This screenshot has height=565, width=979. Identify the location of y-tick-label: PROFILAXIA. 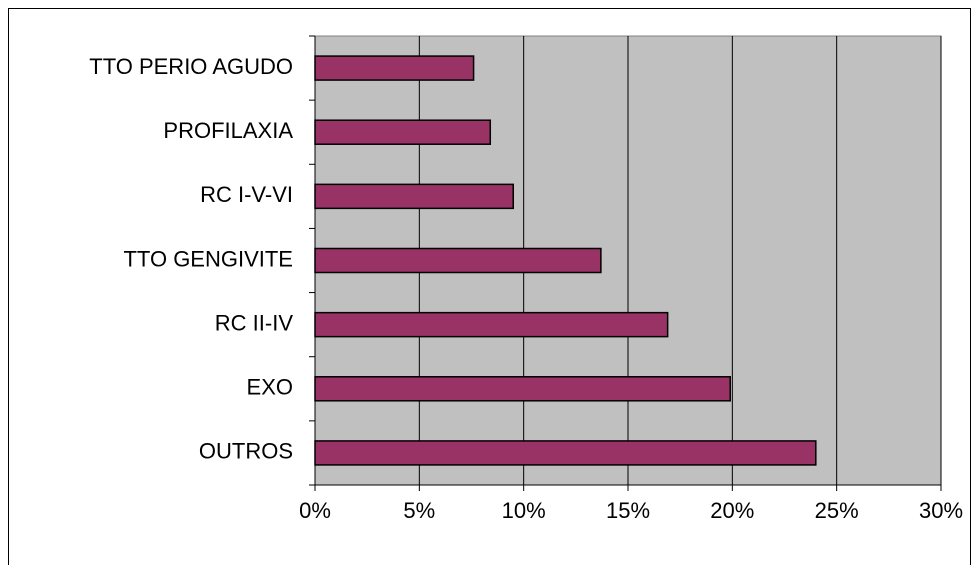
(228, 130).